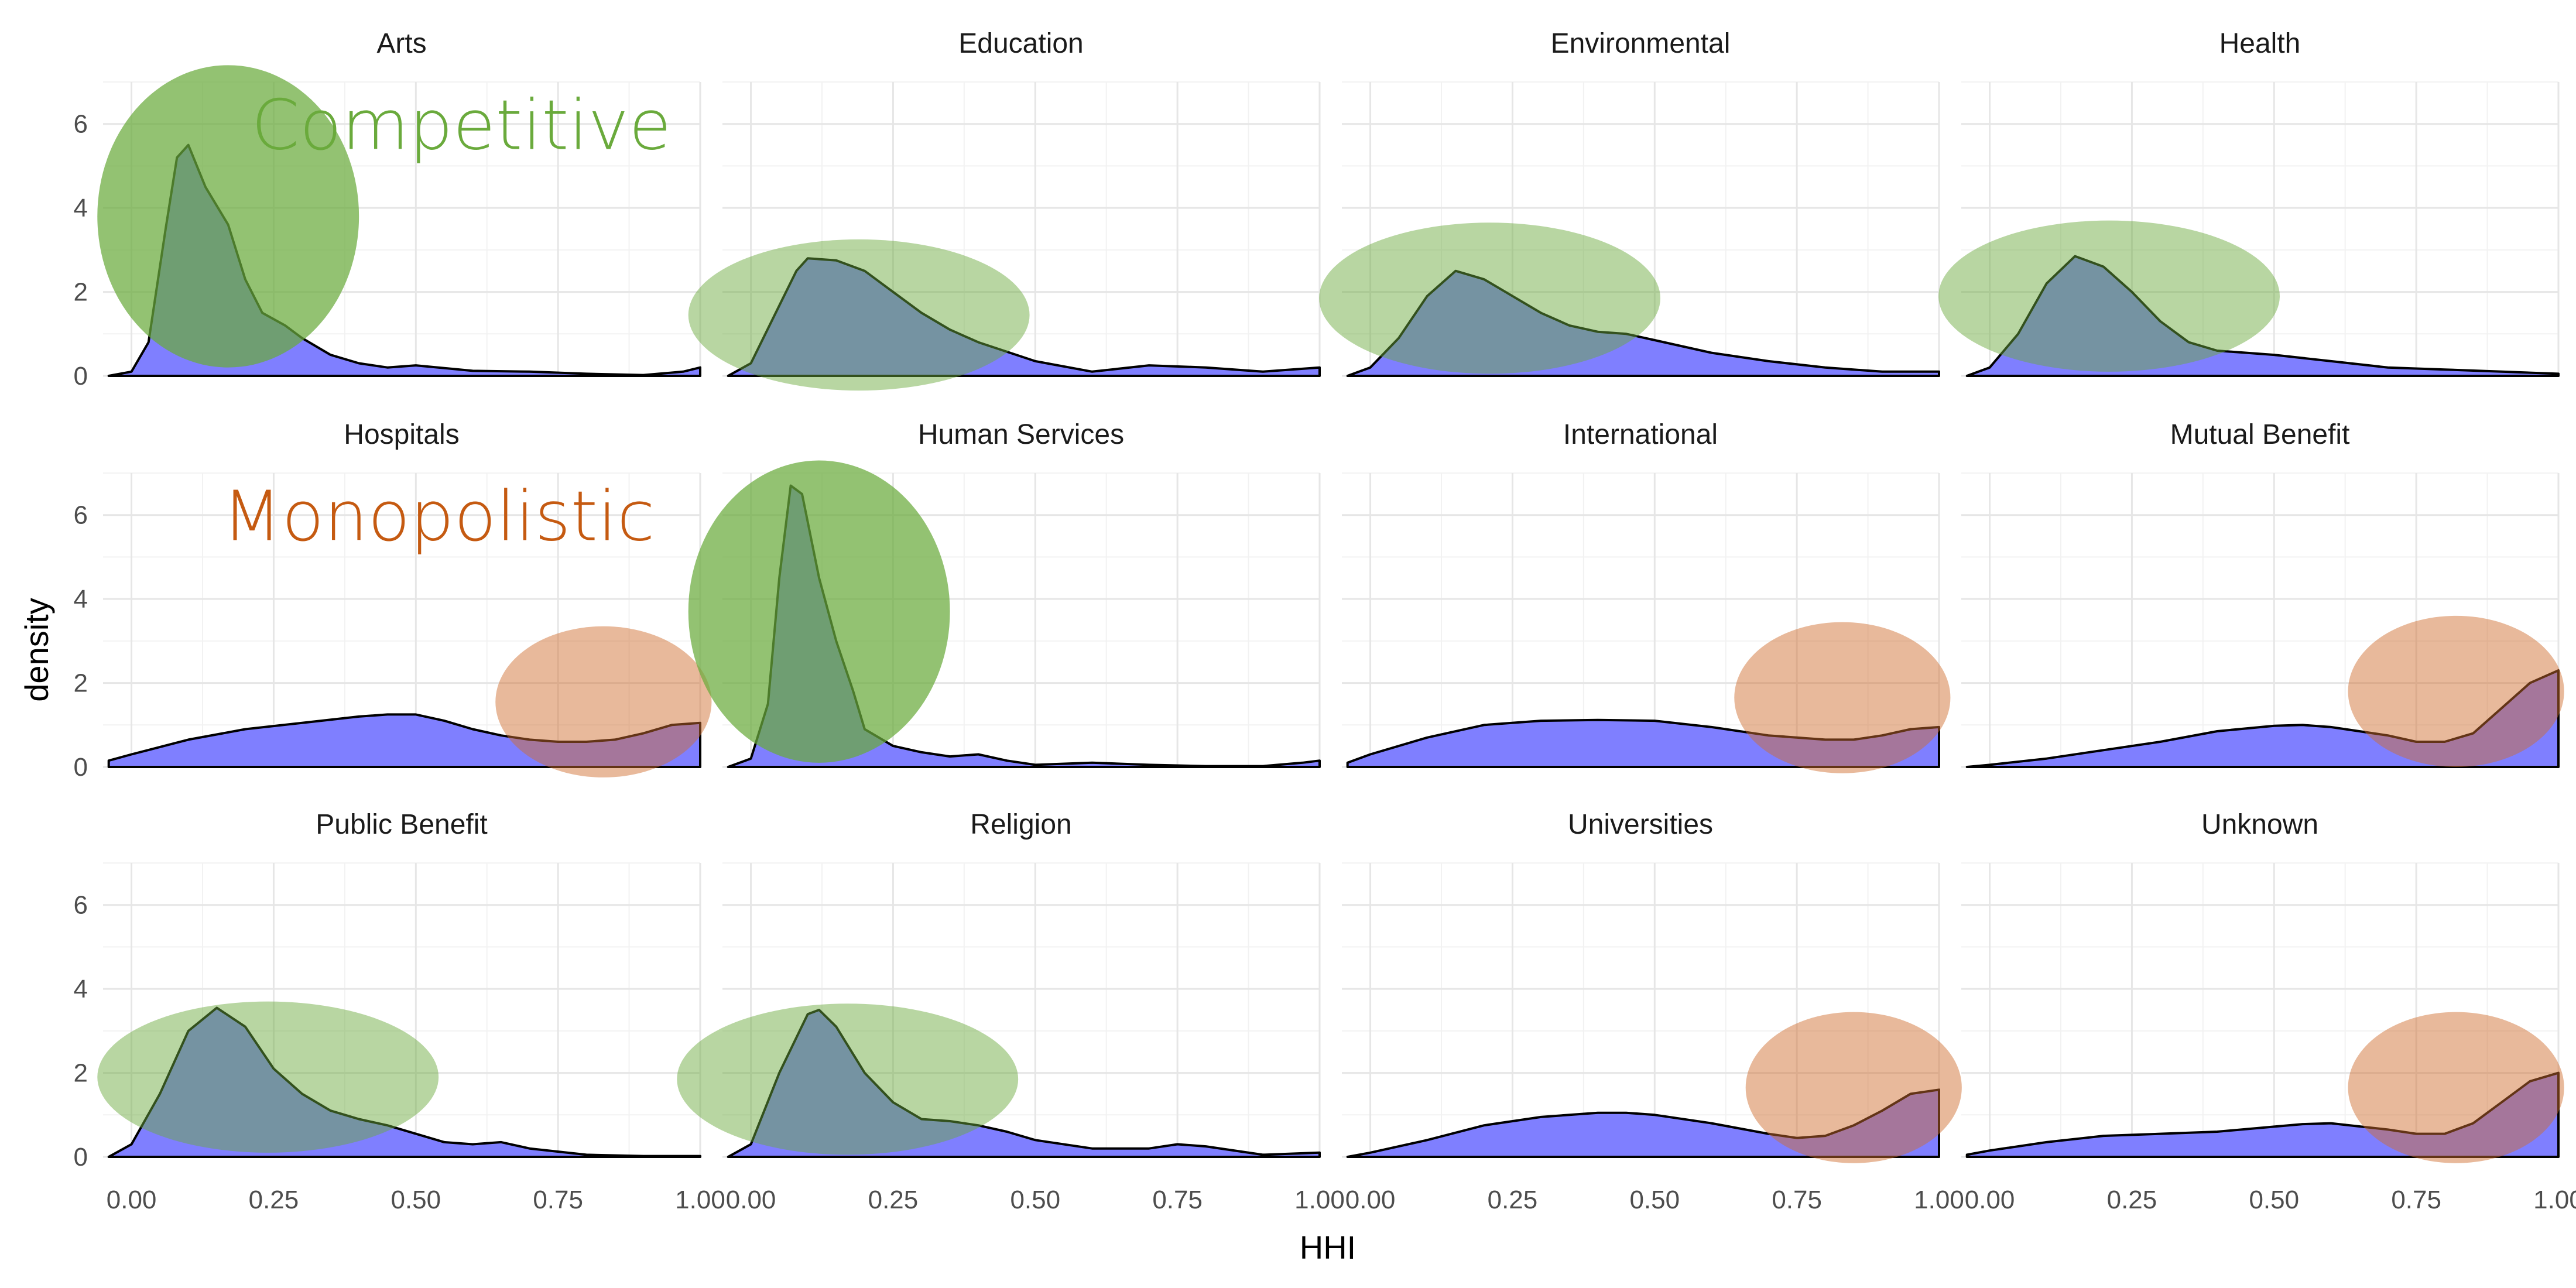  Describe the element at coordinates (1629, 202) in the screenshot. I see `facet-panel-environmental: Environmental` at that location.